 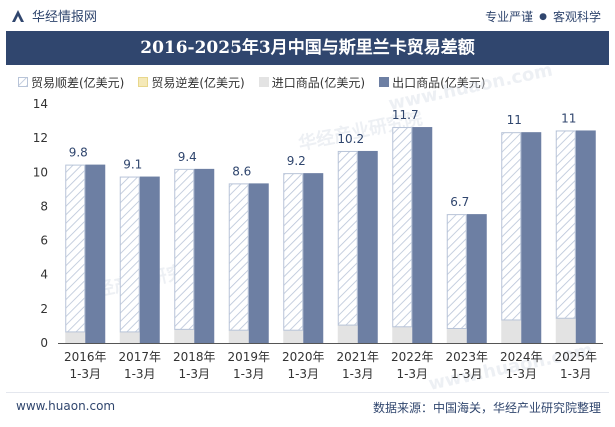 What do you see at coordinates (132, 165) in the screenshot?
I see `surplus-data-label: 9.1` at bounding box center [132, 165].